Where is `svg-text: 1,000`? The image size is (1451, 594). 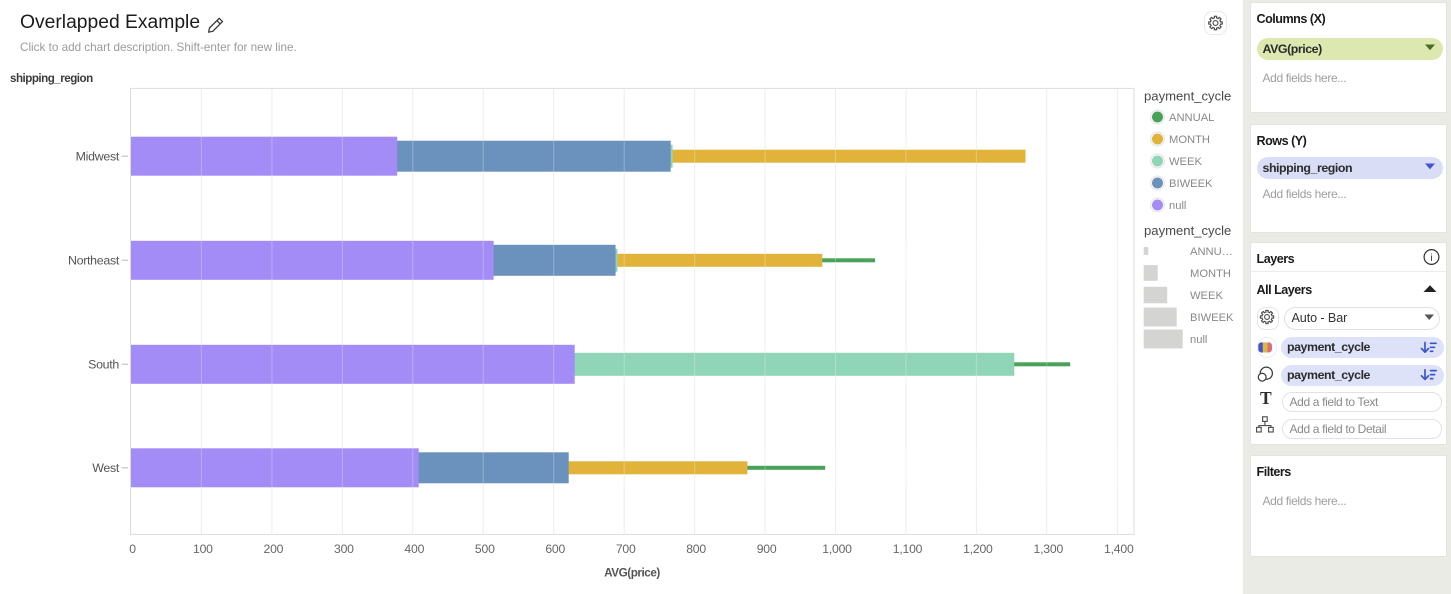
svg-text: 1,000 is located at coordinates (837, 549).